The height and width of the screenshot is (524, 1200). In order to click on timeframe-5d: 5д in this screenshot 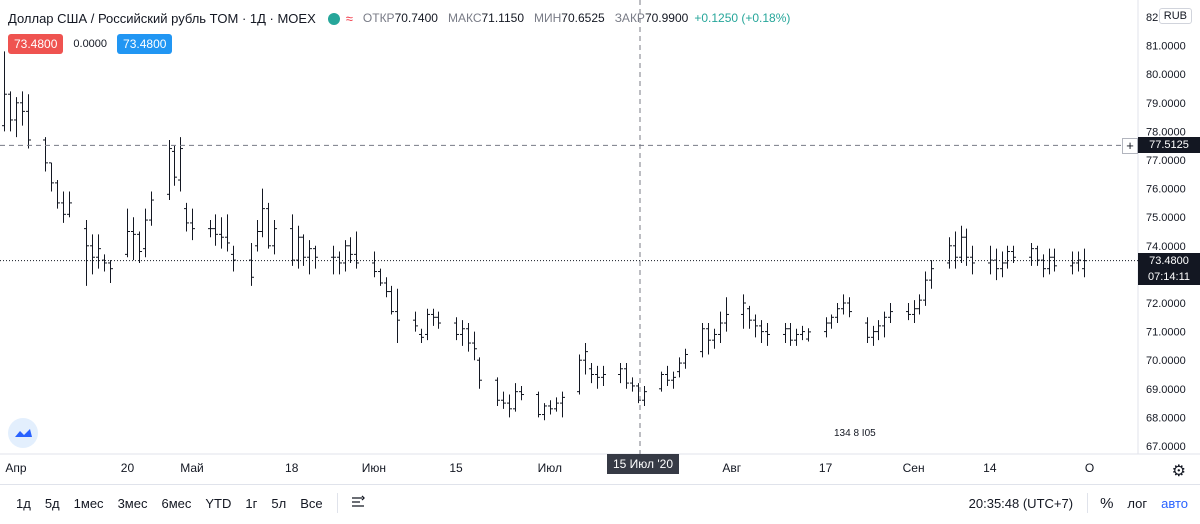, I will do `click(52, 503)`.